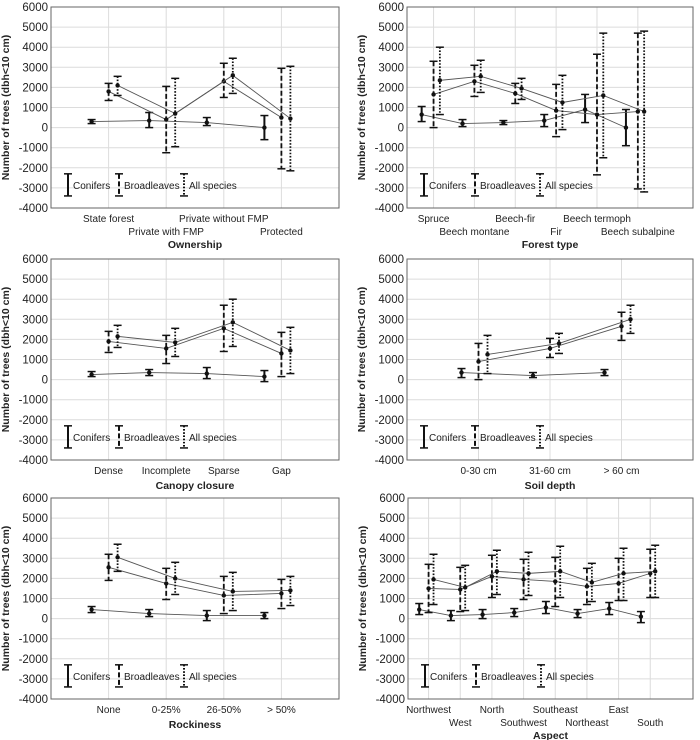  What do you see at coordinates (564, 437) in the screenshot?
I see `legend-item-all-species: All species` at bounding box center [564, 437].